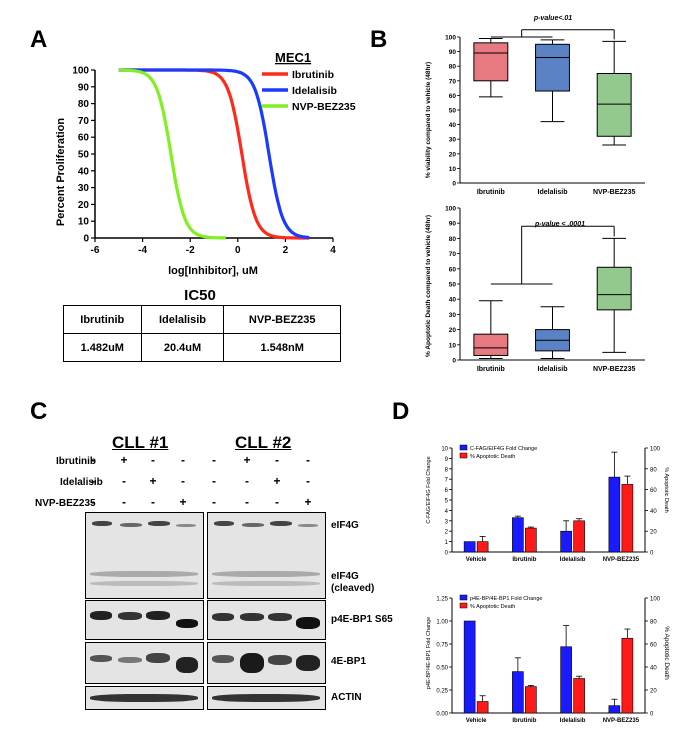 The image size is (680, 732). I want to click on blot-4ebp1-cll1, so click(144, 663).